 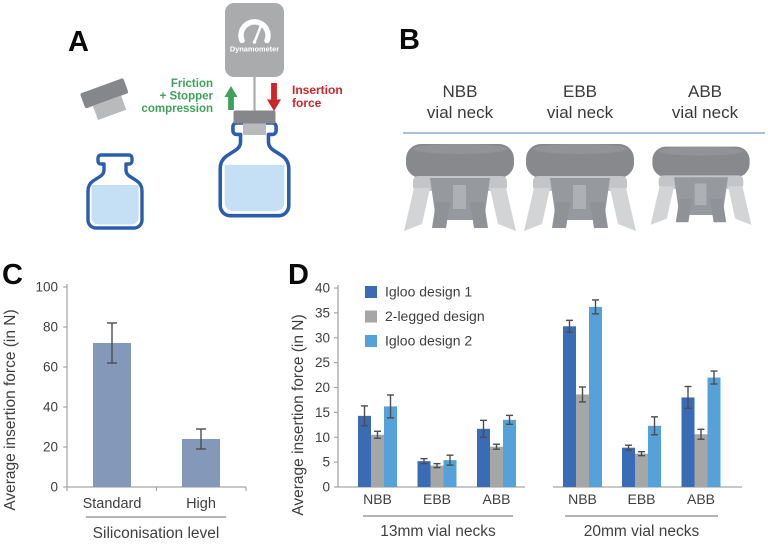 I want to click on friction-line-2: + Stopper, so click(x=187, y=97).